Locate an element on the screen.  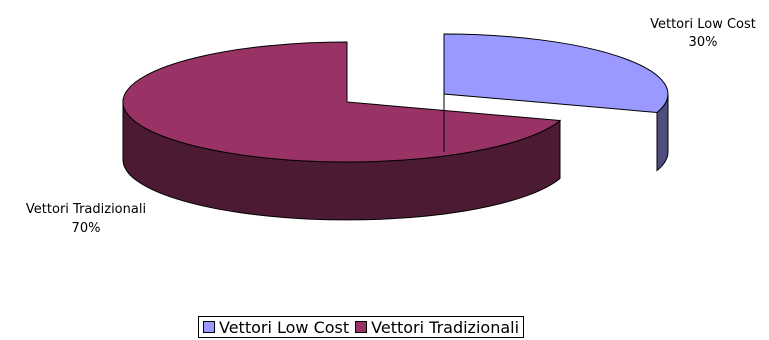
legend-swatch-traditional is located at coordinates (361, 327).